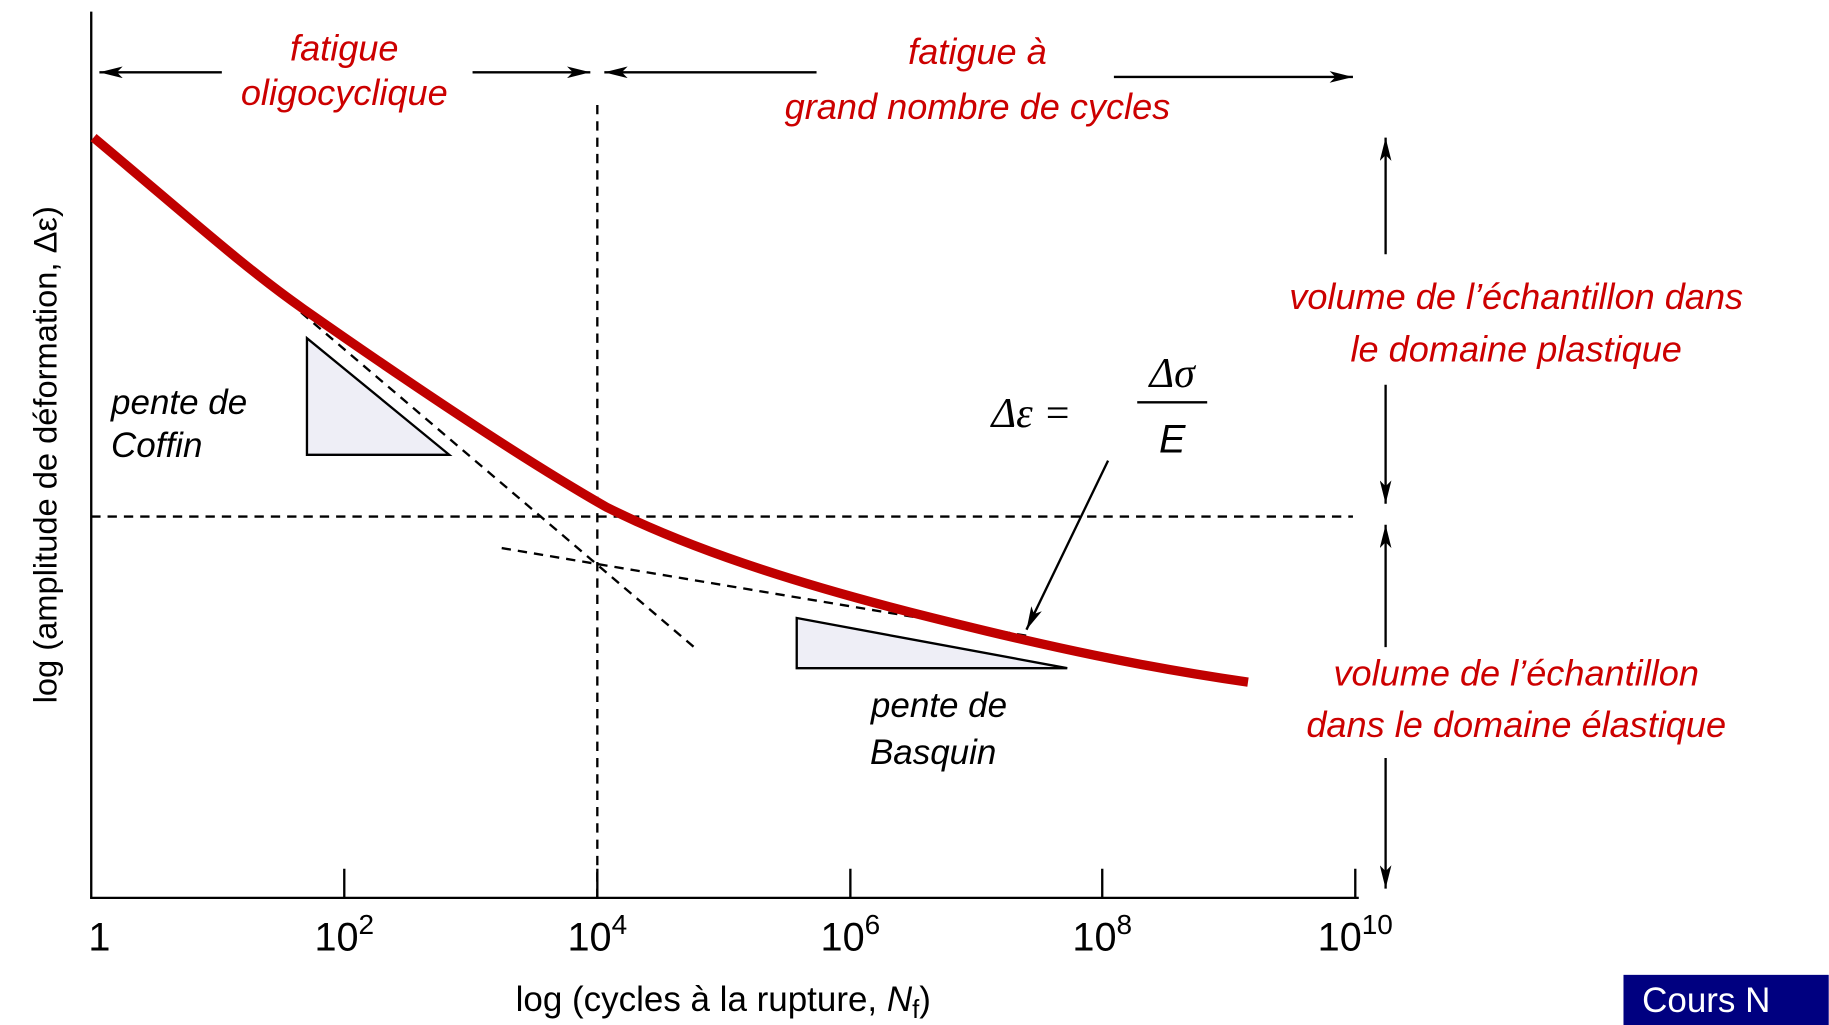 The width and height of the screenshot is (1829, 1025). Describe the element at coordinates (1706, 1000) in the screenshot. I see `badge-text: Cours N` at that location.